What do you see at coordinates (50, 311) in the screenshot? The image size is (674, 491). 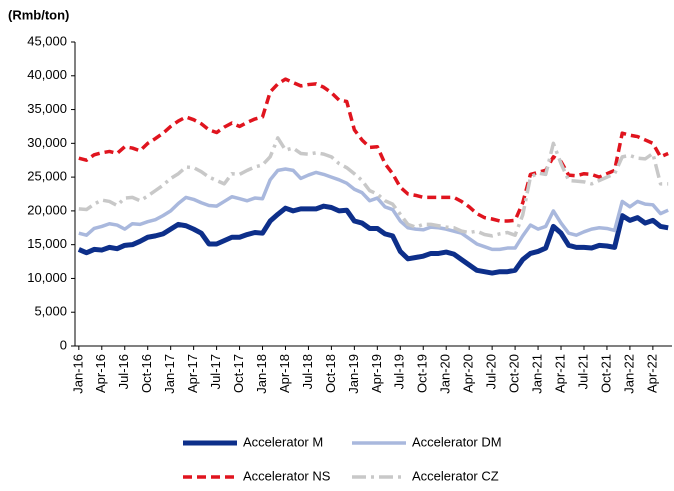 I see `y-tick-label: 5,000` at bounding box center [50, 311].